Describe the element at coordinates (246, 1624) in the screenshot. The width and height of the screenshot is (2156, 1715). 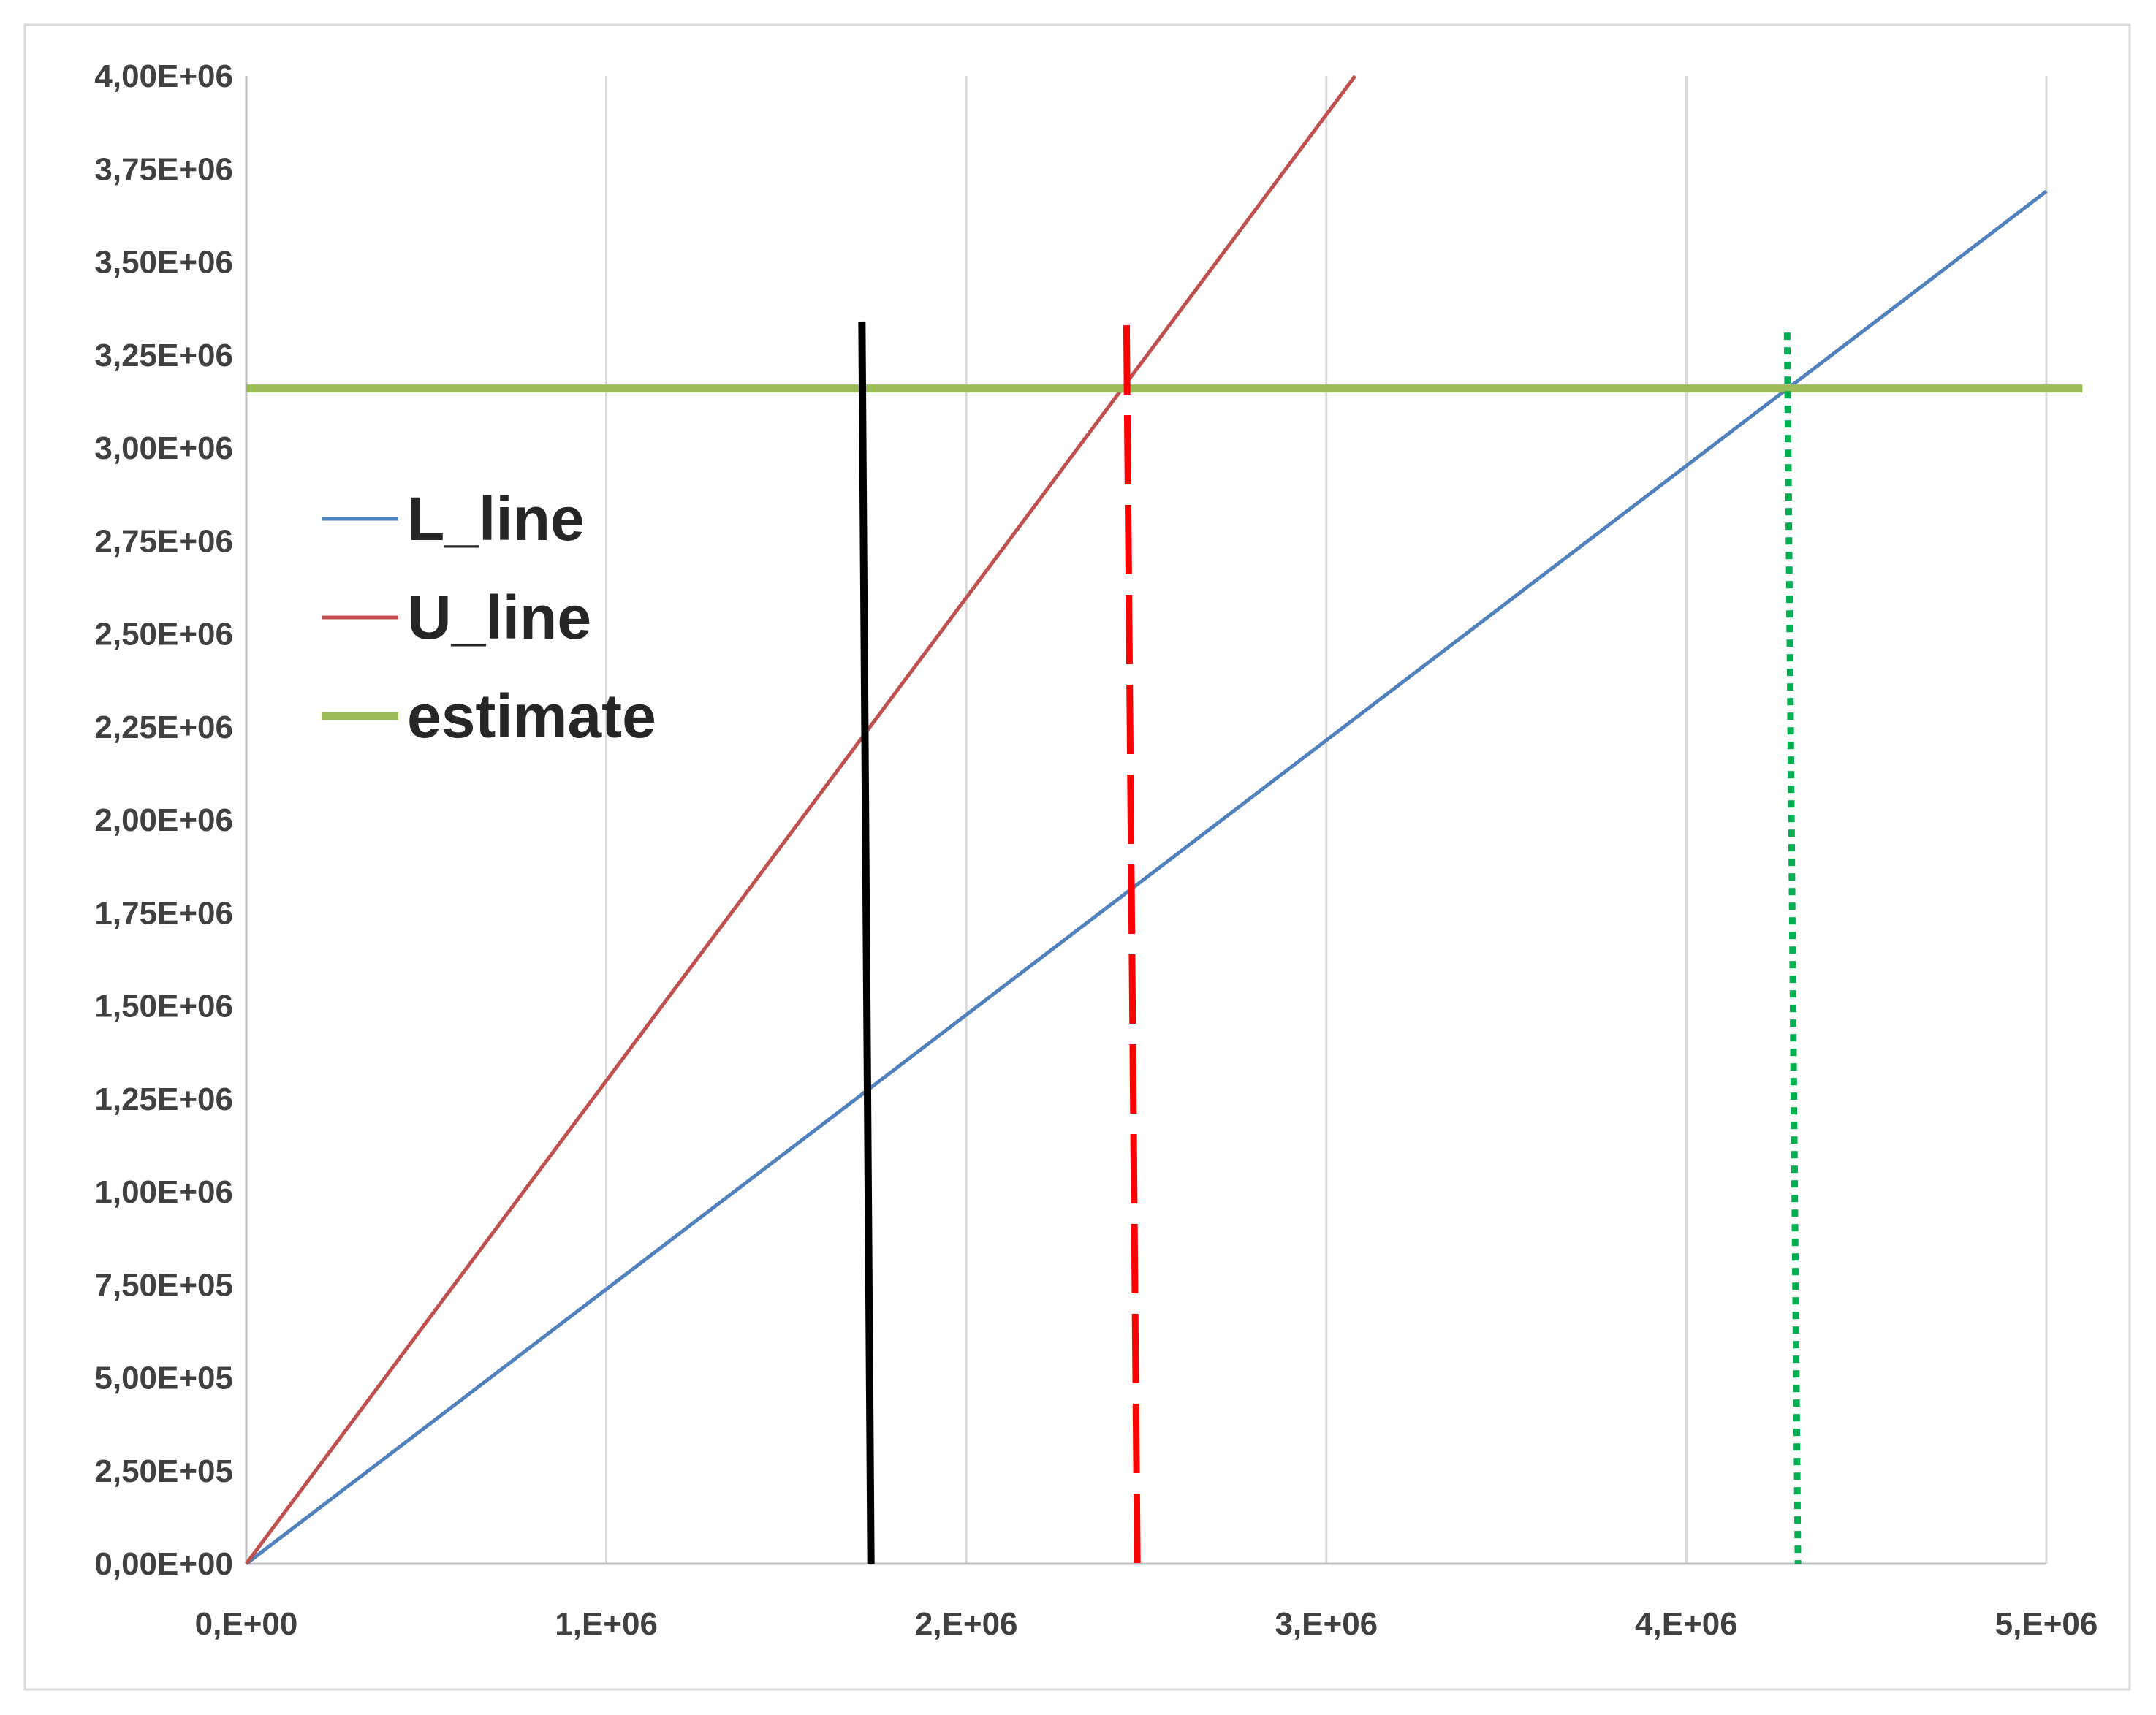
I see `x-tick-label: 0,E+00` at that location.